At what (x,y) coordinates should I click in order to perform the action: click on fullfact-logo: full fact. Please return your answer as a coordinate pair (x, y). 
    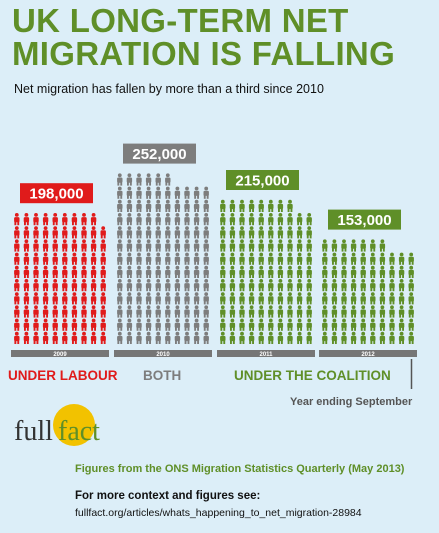
    Looking at the image, I should click on (57, 425).